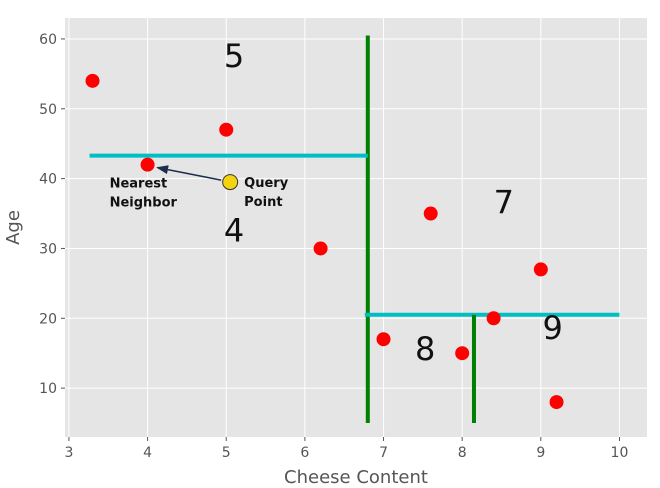 The width and height of the screenshot is (660, 488). What do you see at coordinates (48, 389) in the screenshot?
I see `y-tick-label: 10` at bounding box center [48, 389].